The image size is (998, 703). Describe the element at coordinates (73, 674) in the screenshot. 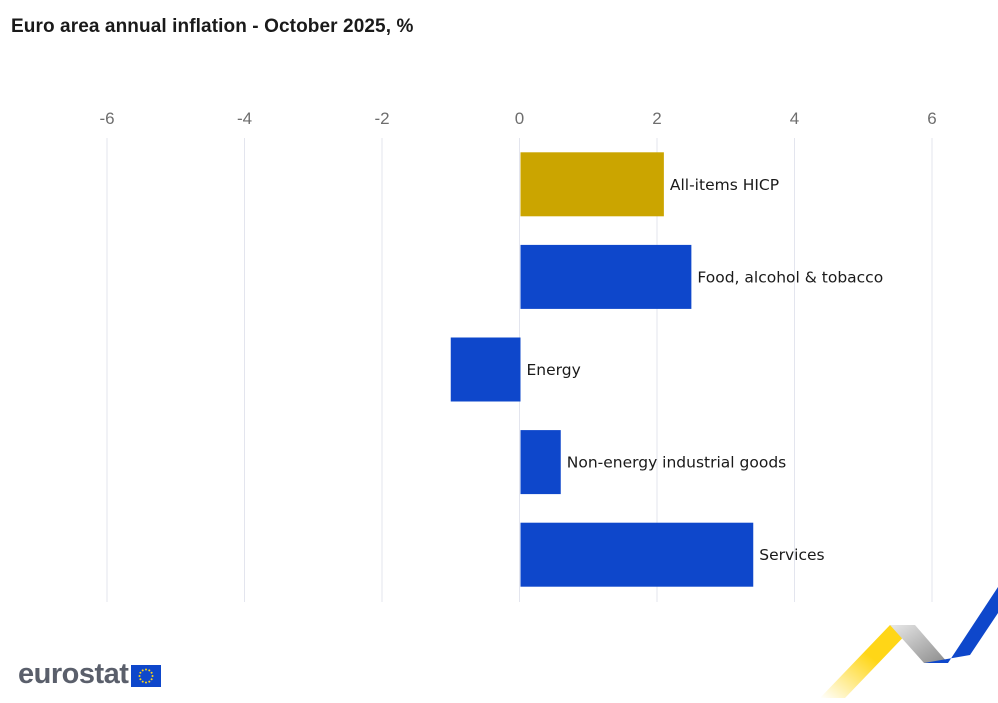

I see `eurostat-logo-text: eurostat` at that location.